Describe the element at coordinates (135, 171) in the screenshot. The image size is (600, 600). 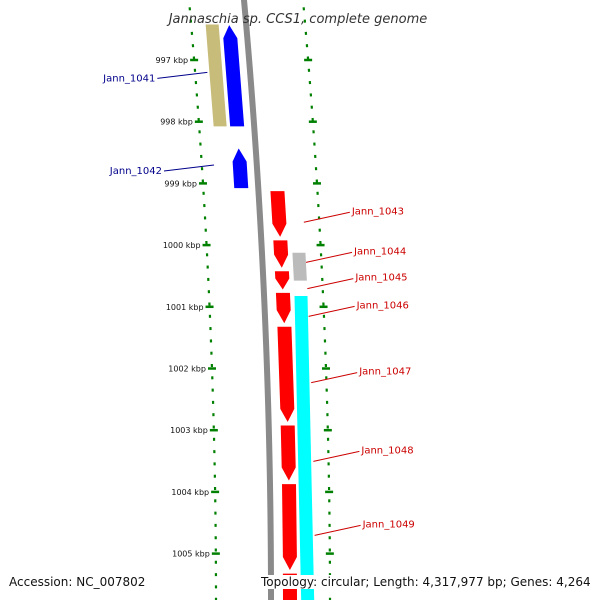
I see `gene-label: Jann_1042` at that location.